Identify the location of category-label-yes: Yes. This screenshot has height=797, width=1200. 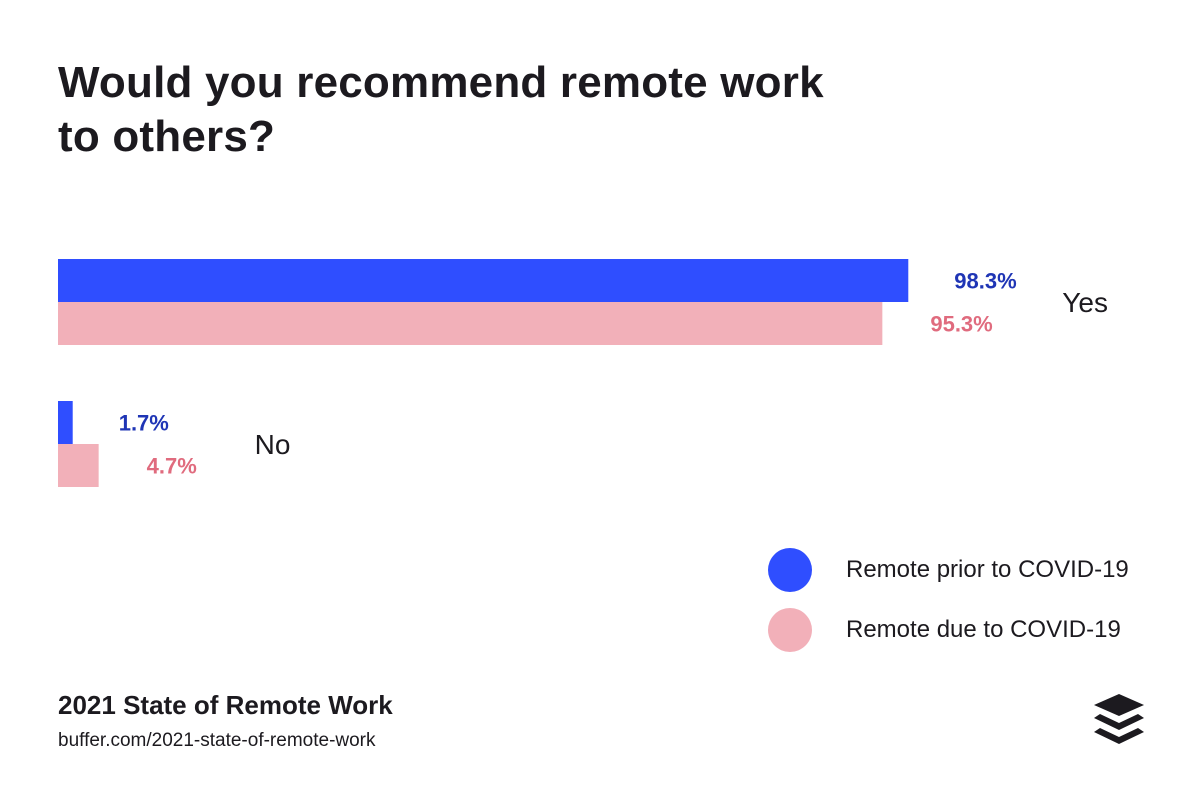
(1085, 302).